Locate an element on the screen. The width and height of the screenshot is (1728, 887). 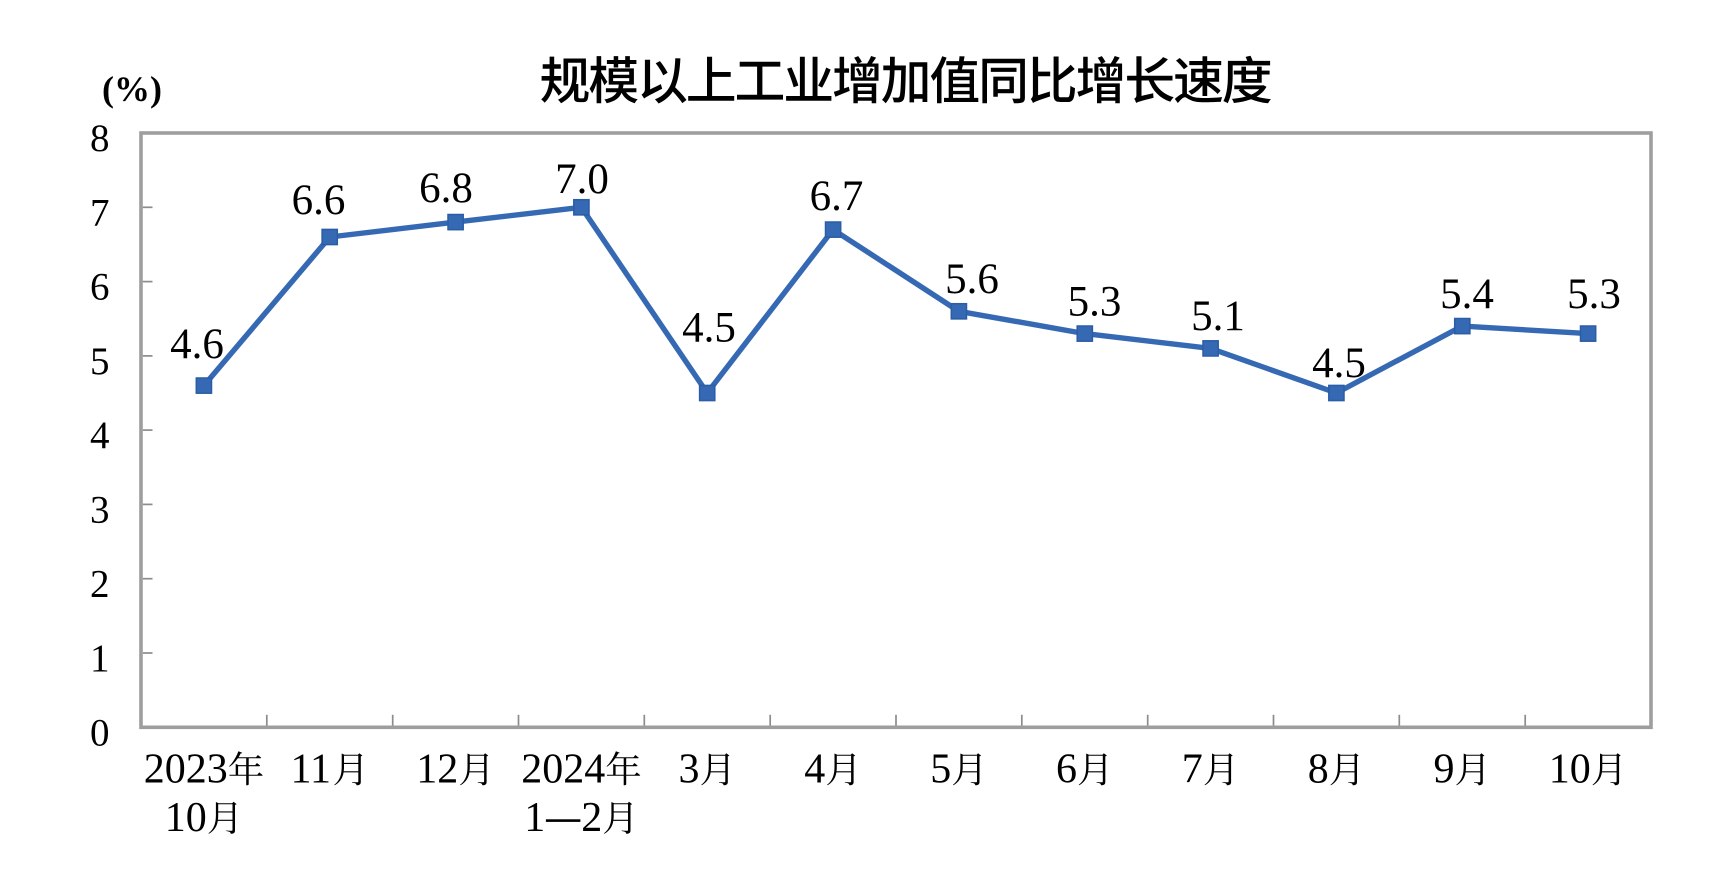
svg-text: 5.4 is located at coordinates (1467, 294).